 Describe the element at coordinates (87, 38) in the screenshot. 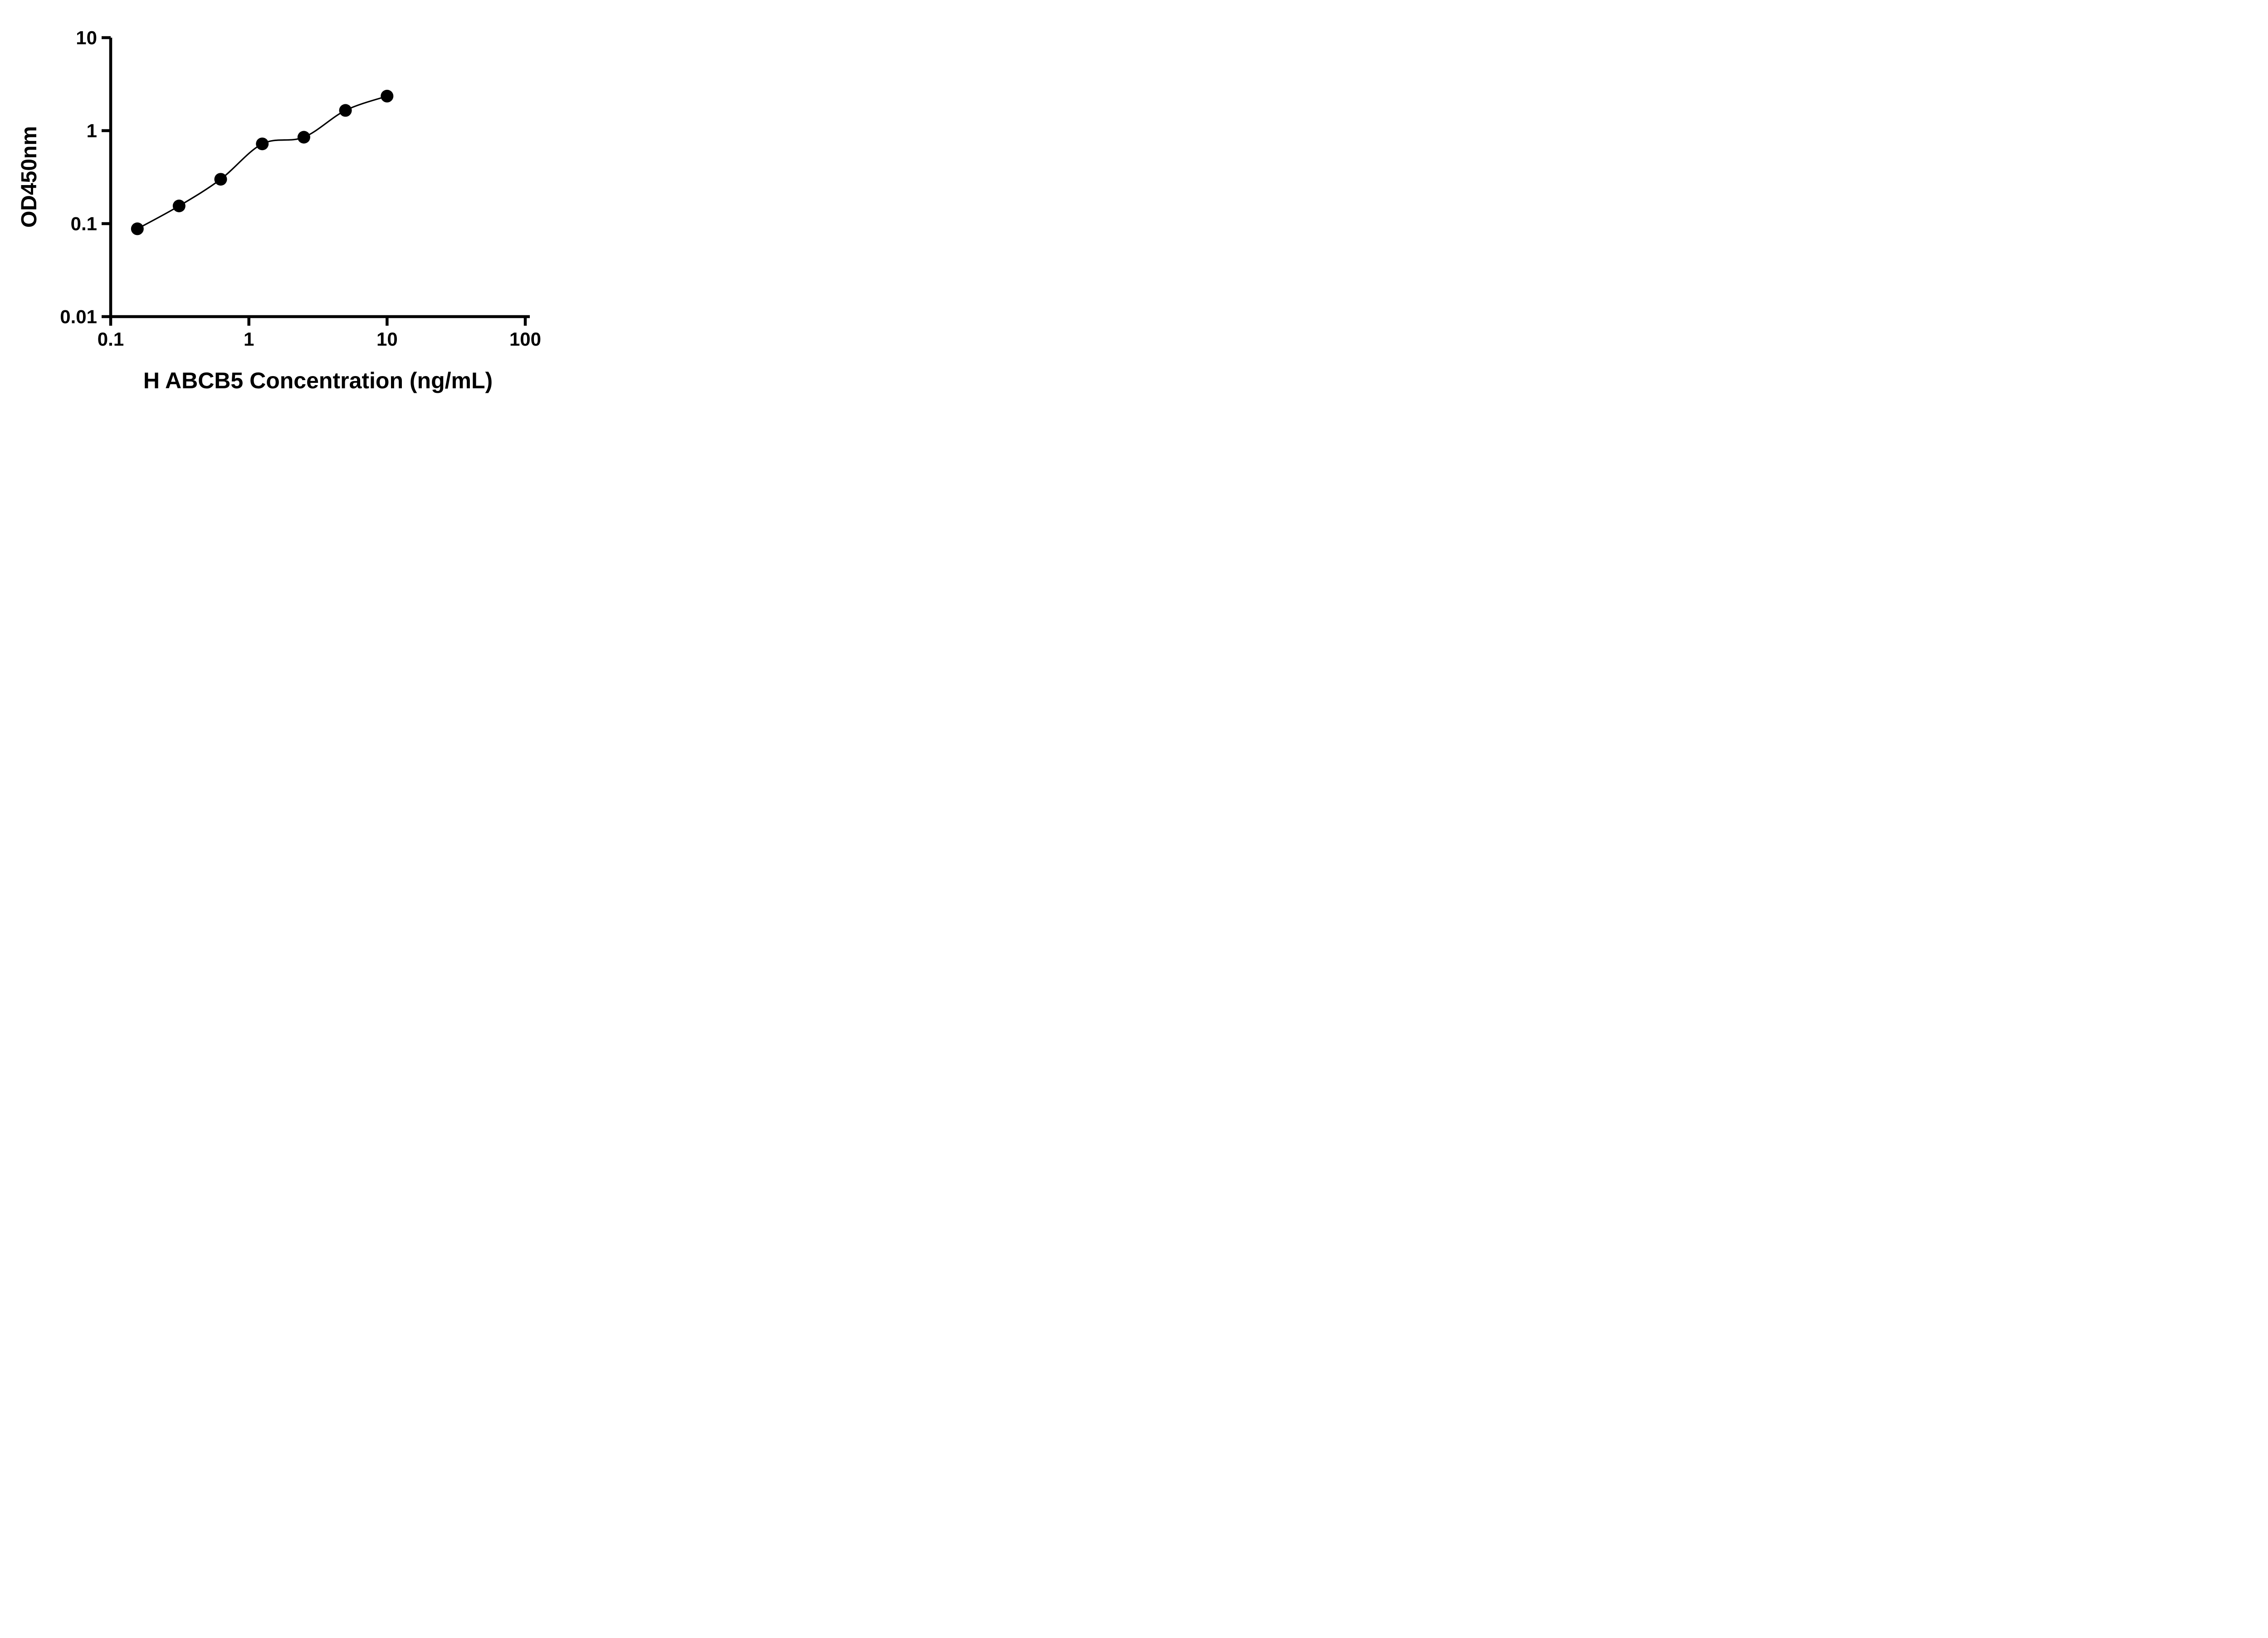

I see `y-tick-label: 10` at that location.